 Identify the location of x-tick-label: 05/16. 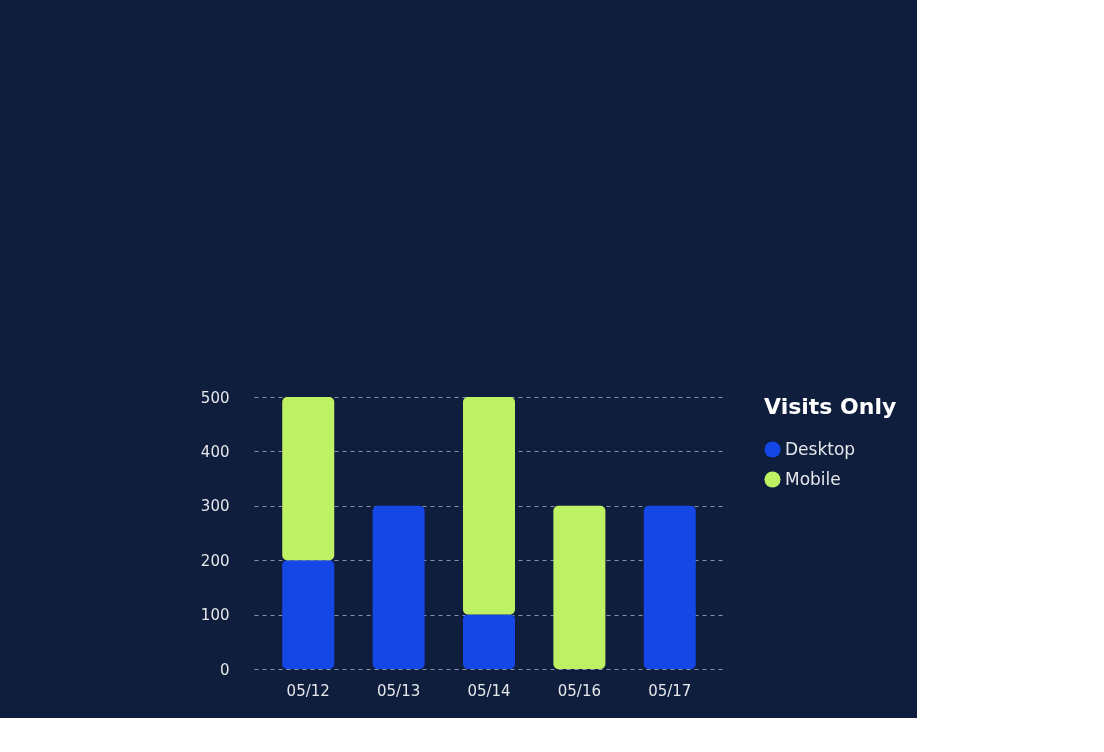
(579, 690).